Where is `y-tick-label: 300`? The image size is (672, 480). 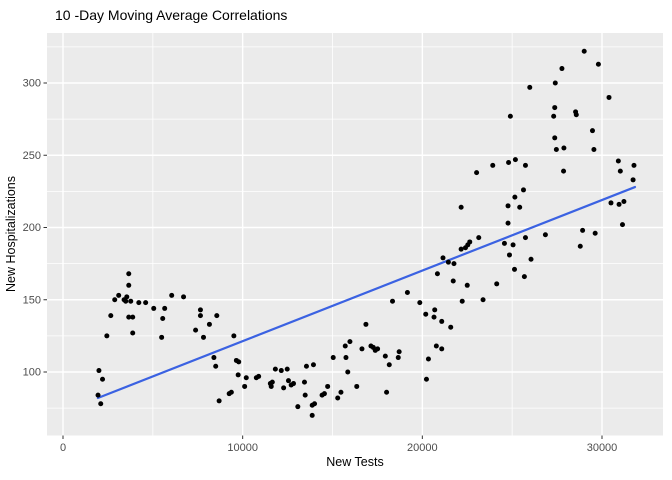
y-tick-label: 300 is located at coordinates (32, 84).